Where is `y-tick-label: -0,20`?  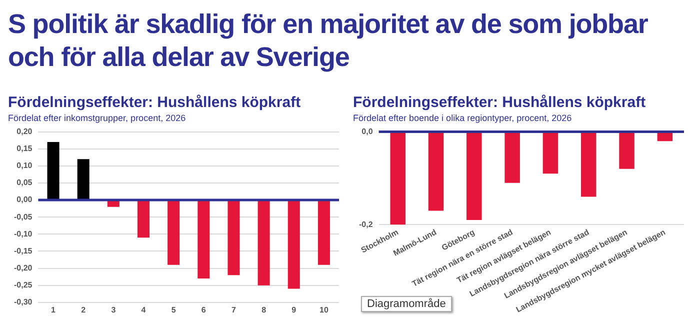 y-tick-label: -0,20 is located at coordinates (23, 267).